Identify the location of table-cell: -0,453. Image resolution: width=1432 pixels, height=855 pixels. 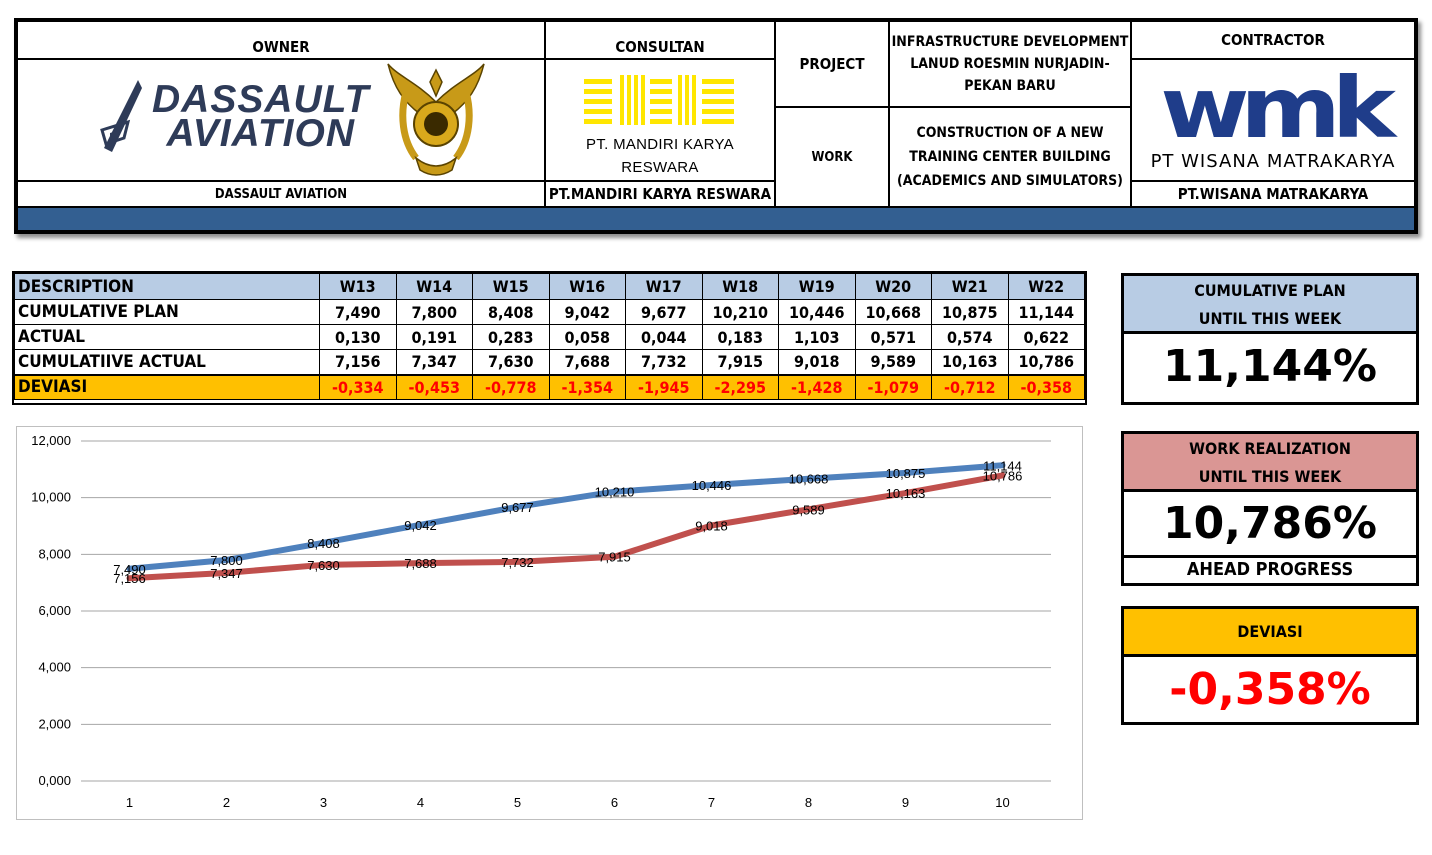
(434, 386).